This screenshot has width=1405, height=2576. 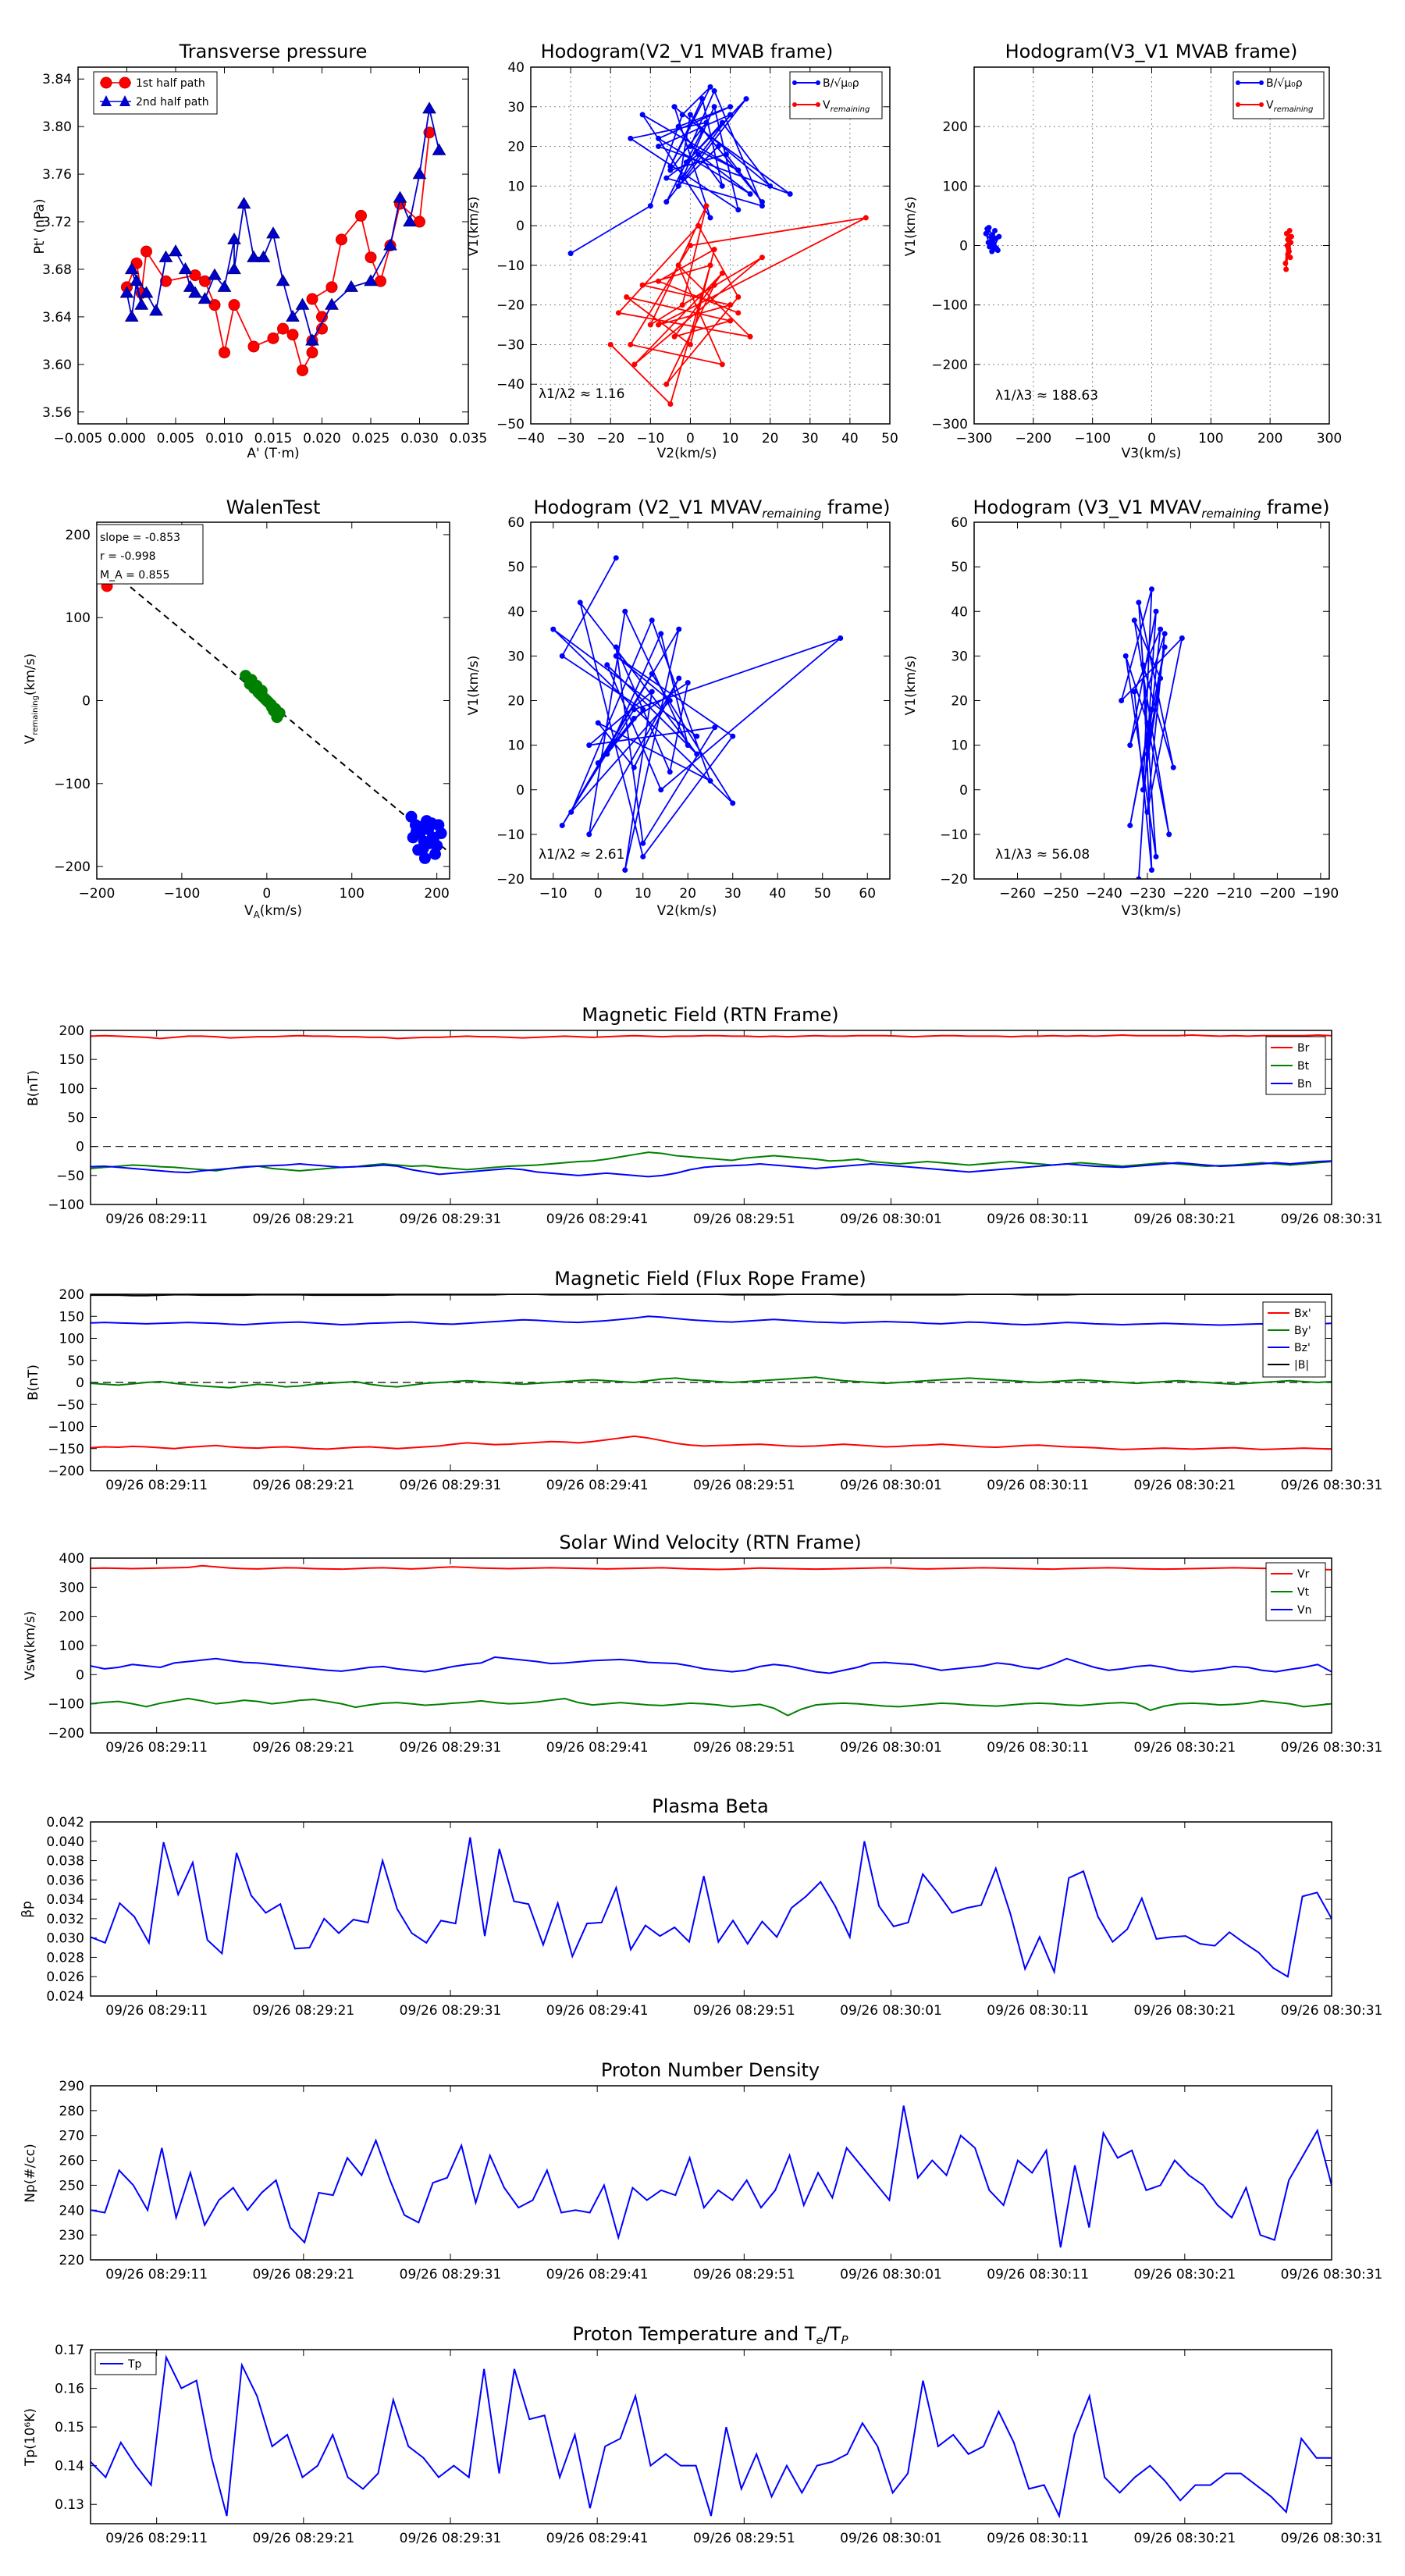 What do you see at coordinates (1184, 1219) in the screenshot?
I see `brtn-xtick-label-7: 09/26 08:30:21` at bounding box center [1184, 1219].